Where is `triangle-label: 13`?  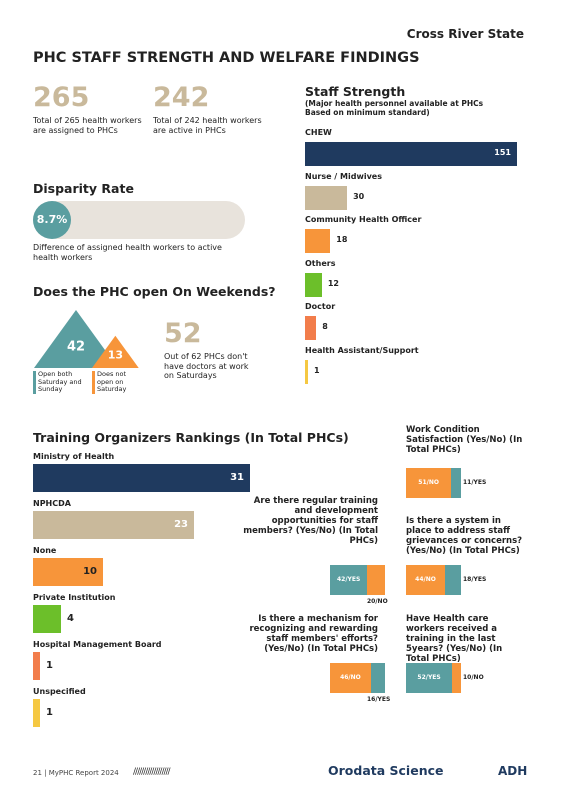
triangle-label: 13 is located at coordinates (115, 354).